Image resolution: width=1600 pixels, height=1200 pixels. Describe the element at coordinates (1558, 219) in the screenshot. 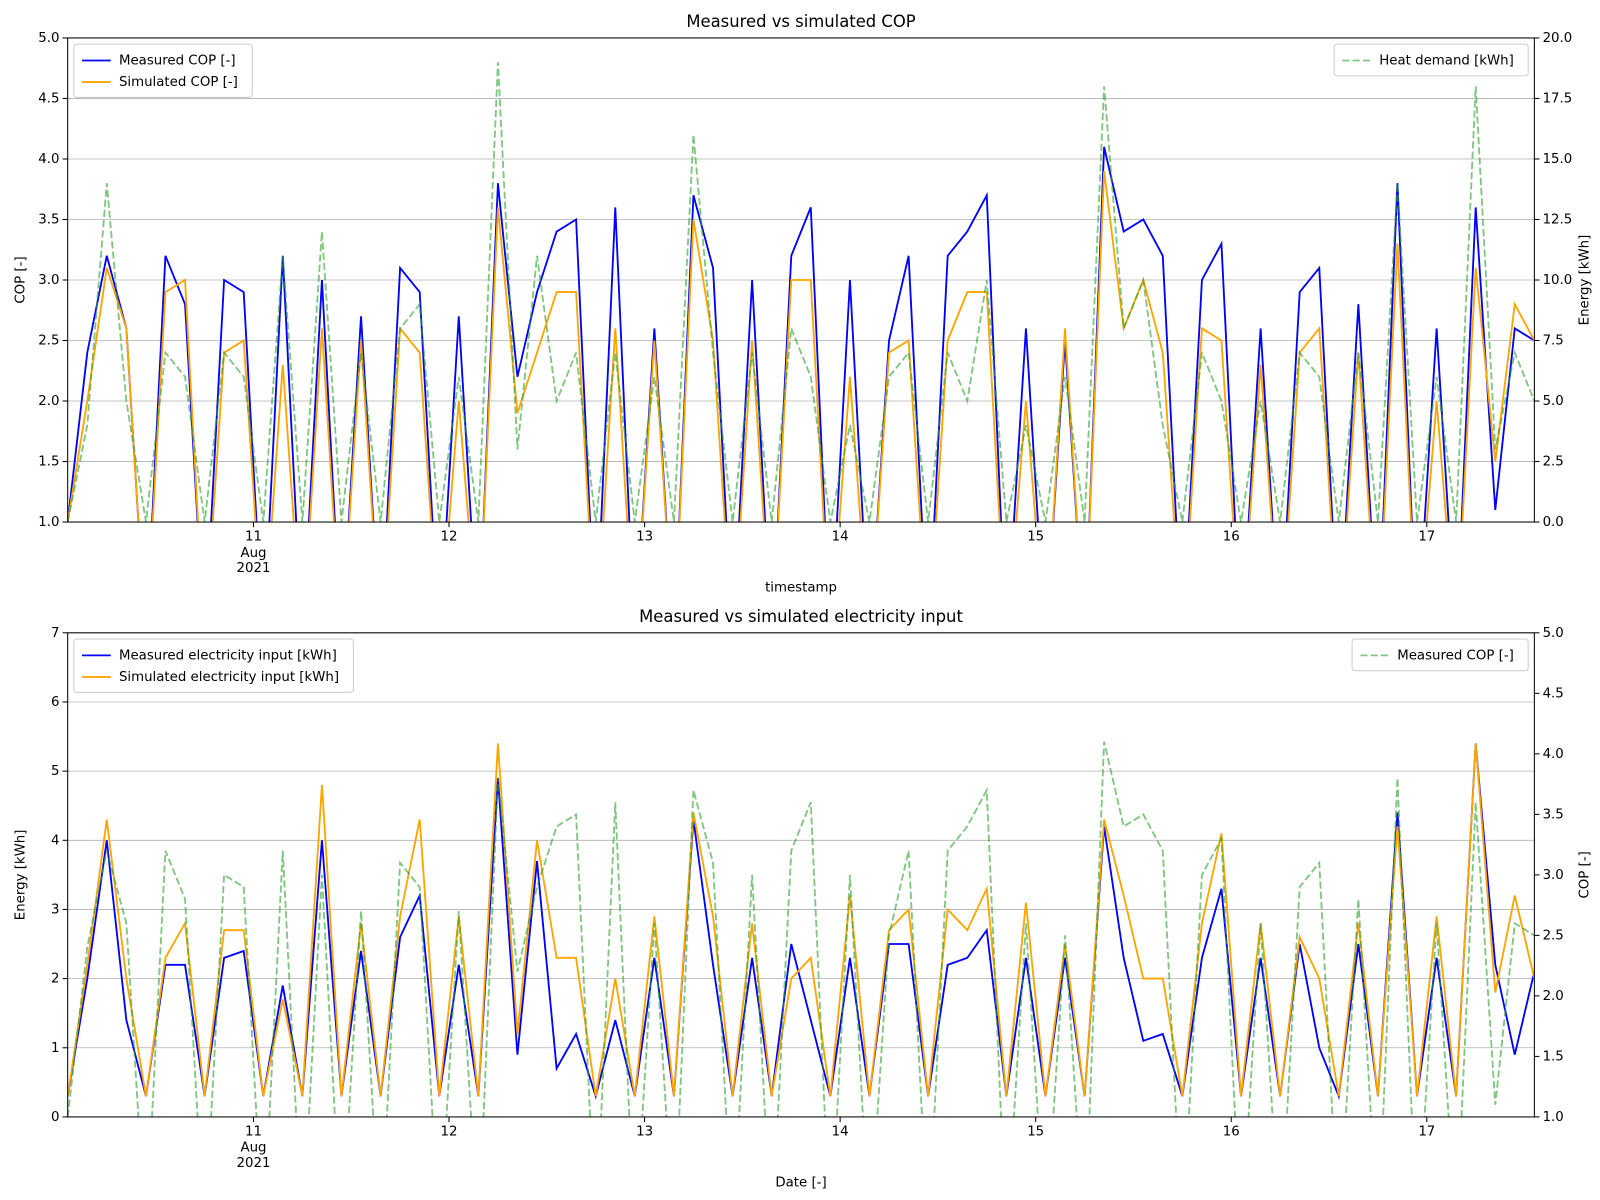

I see `y2-tick-label: 12.5` at that location.